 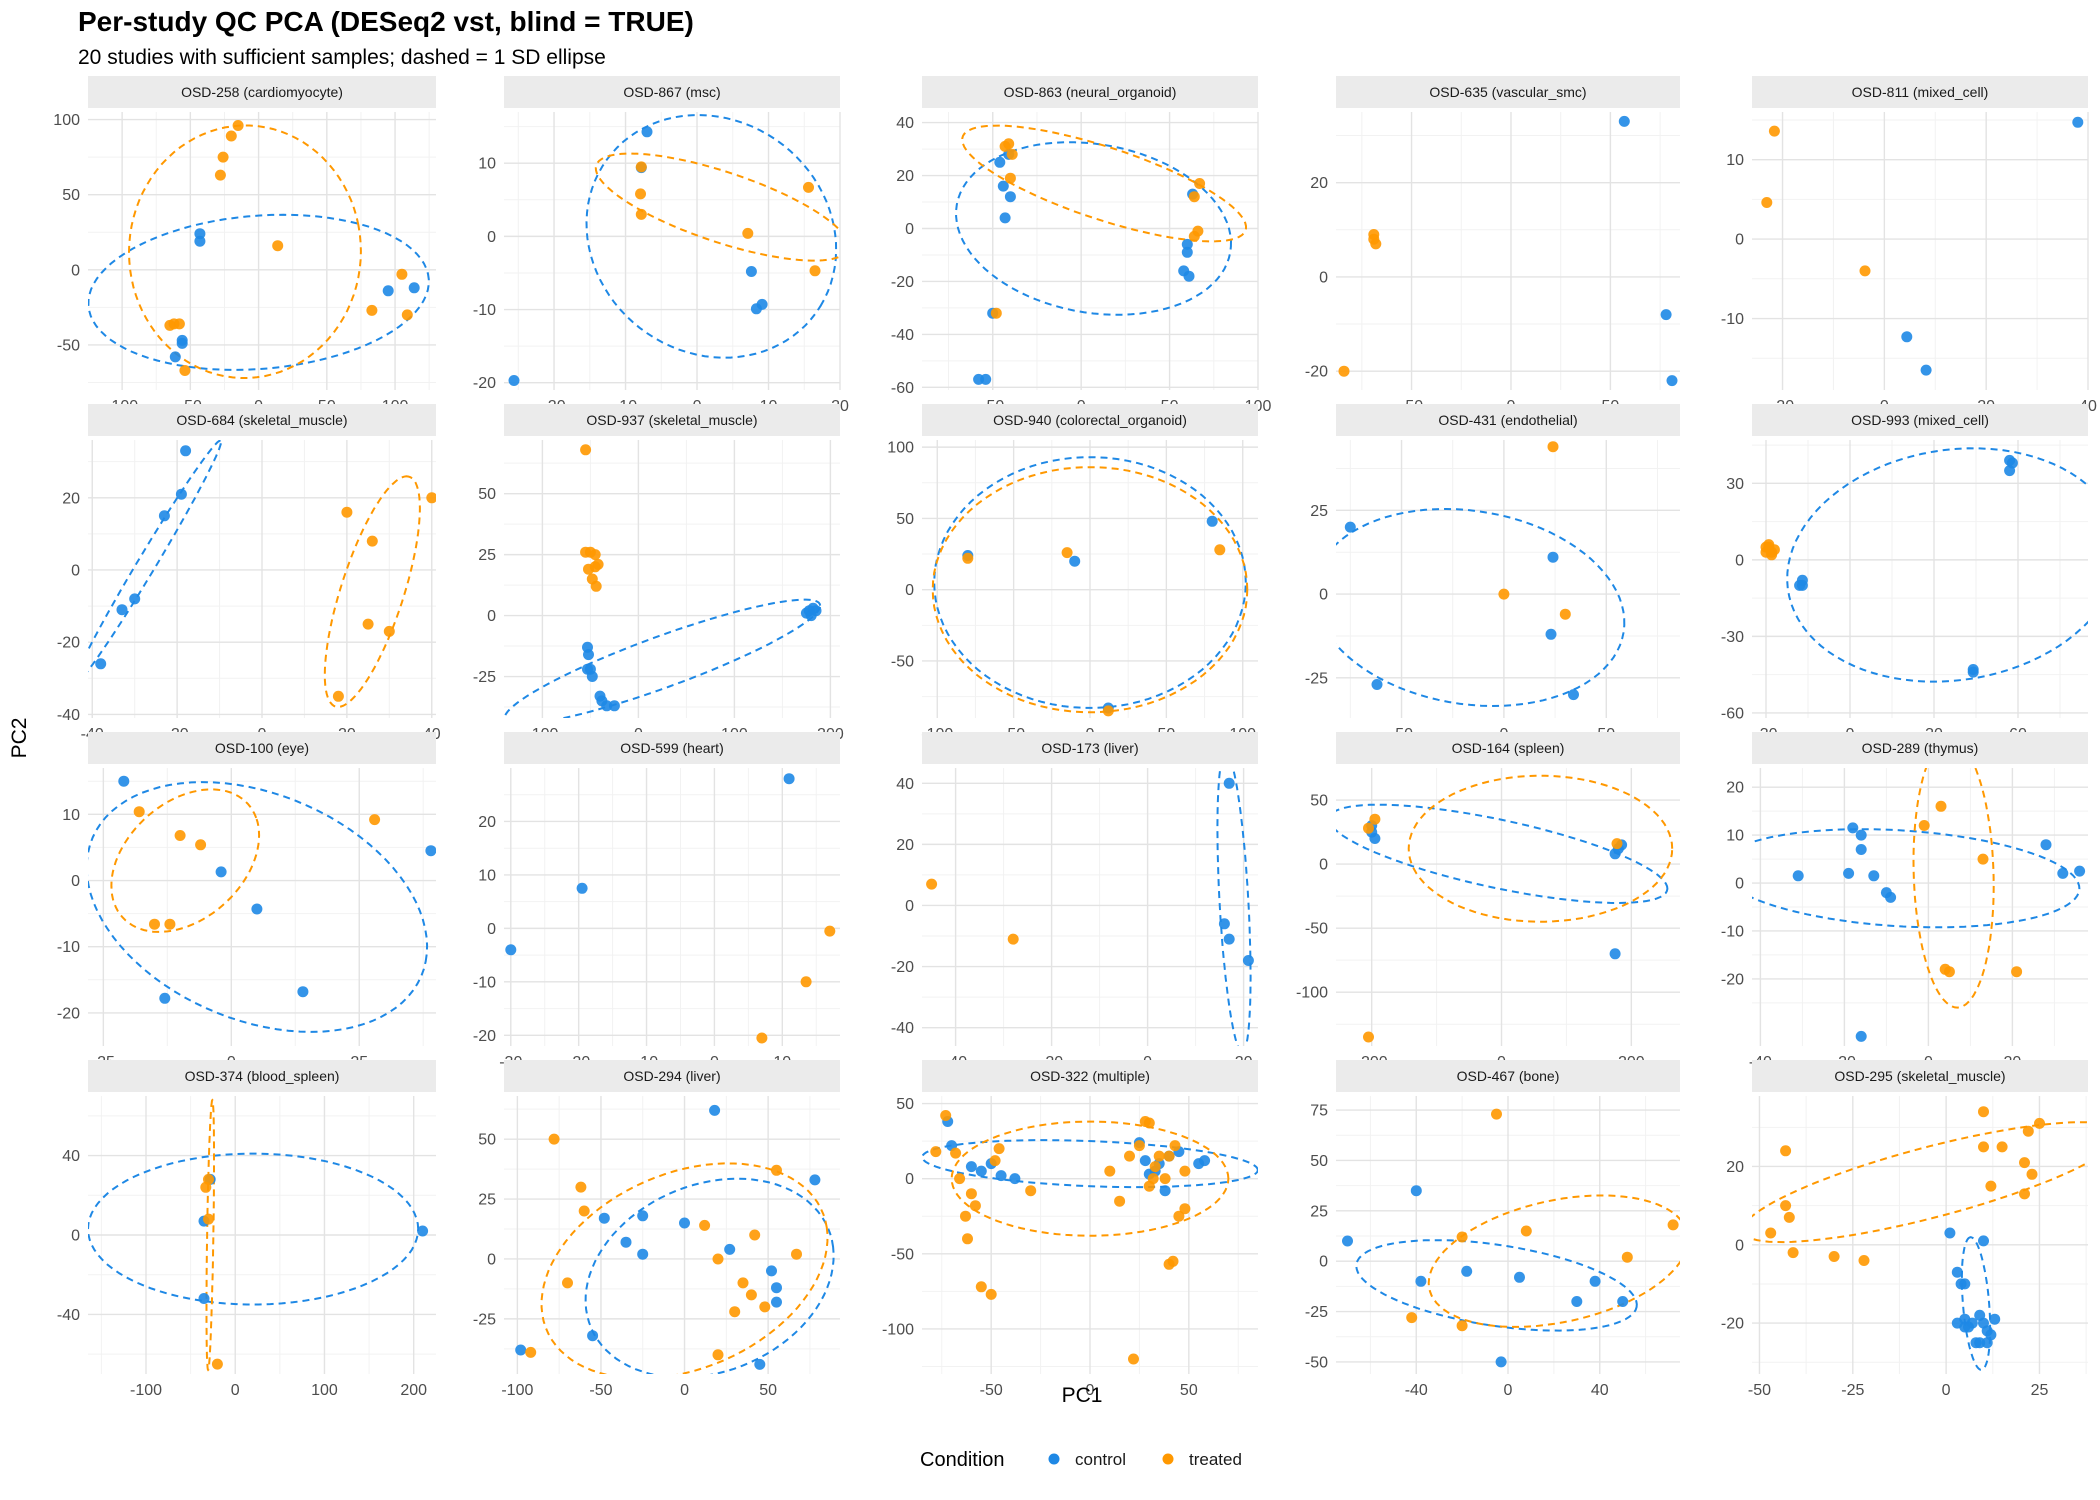 I want to click on y-tick-label: 20, so click(x=71, y=498).